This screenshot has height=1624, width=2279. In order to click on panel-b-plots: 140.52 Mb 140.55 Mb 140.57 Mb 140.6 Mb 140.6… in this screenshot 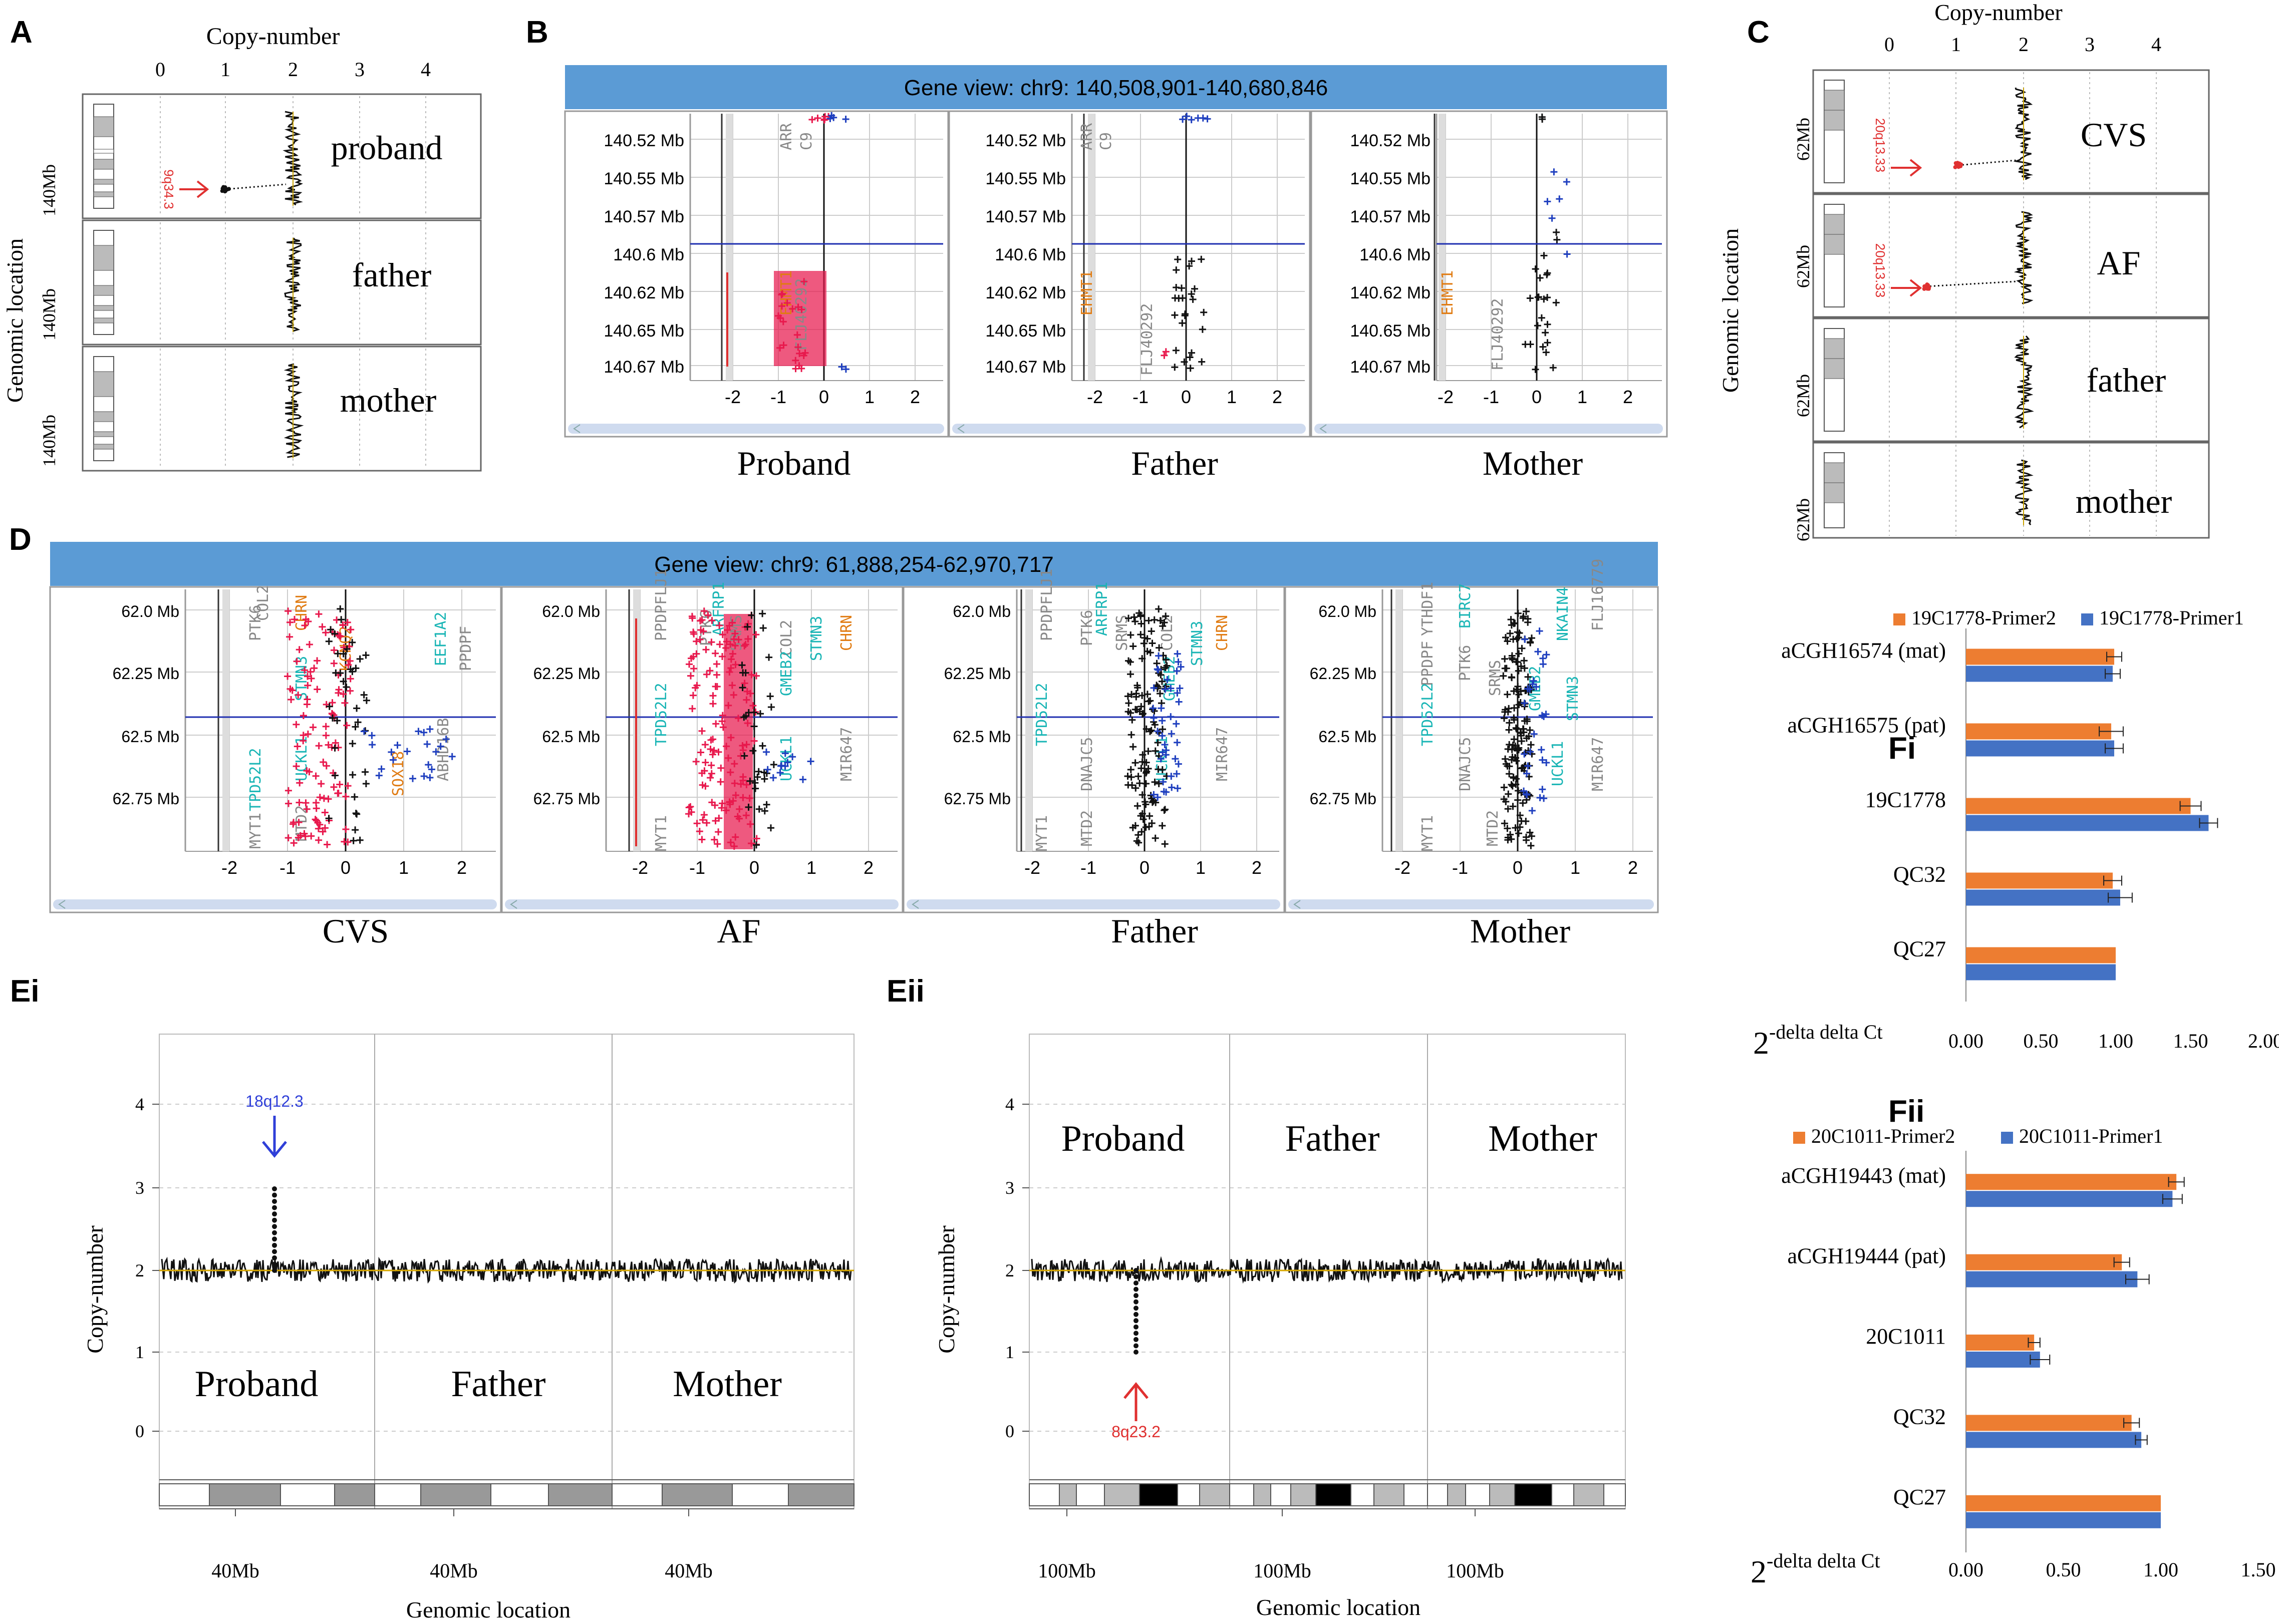, I will do `click(1116, 274)`.